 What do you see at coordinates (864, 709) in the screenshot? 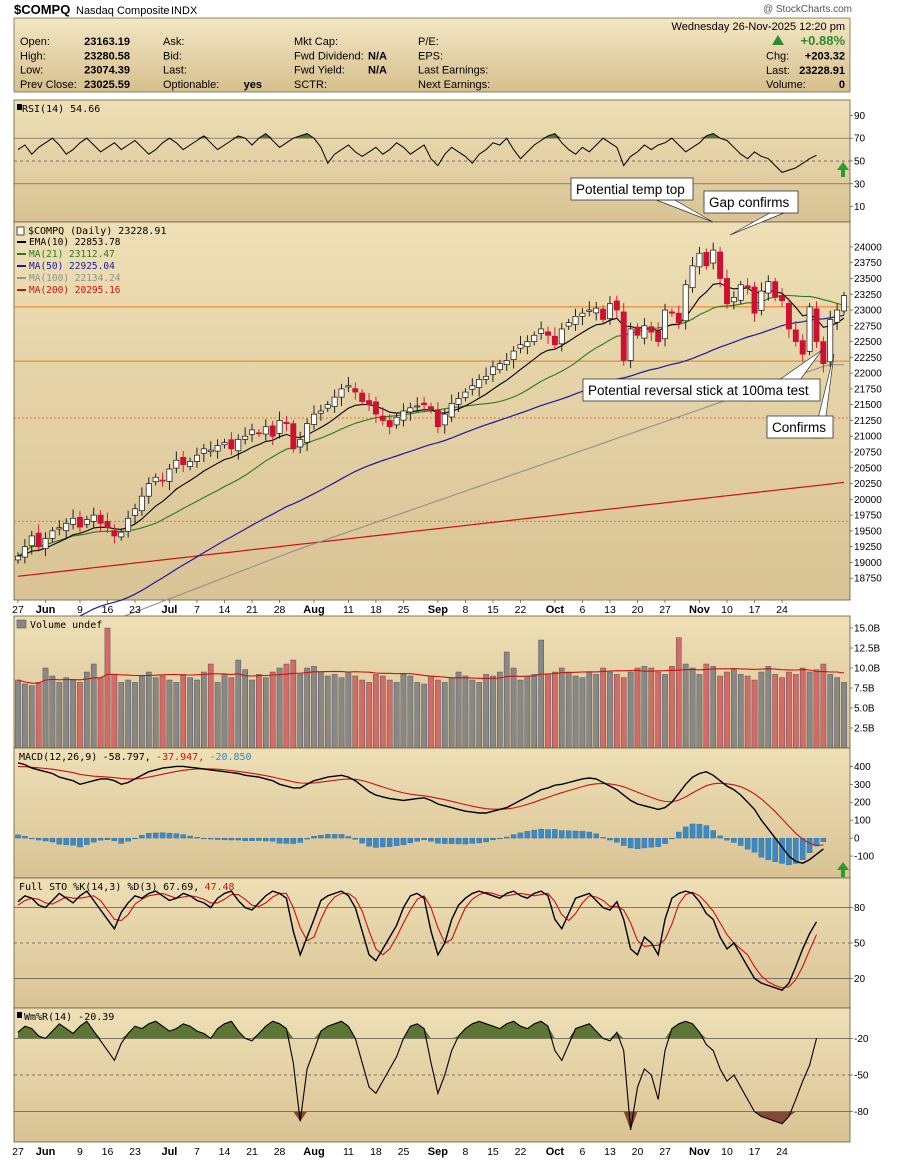
I see `volume-tick-label: 5.0B` at bounding box center [864, 709].